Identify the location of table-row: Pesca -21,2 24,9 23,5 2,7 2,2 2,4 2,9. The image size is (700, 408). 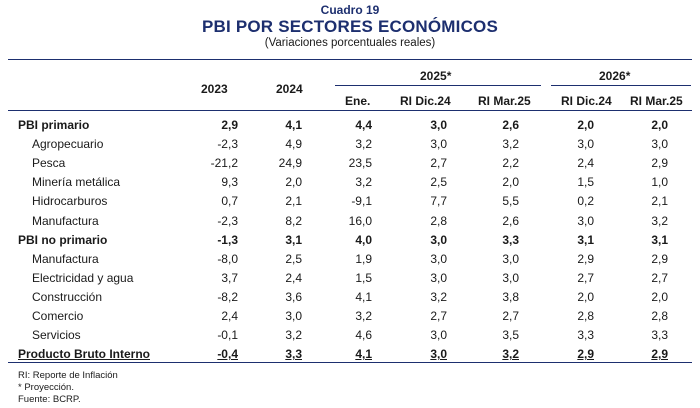
(350, 163).